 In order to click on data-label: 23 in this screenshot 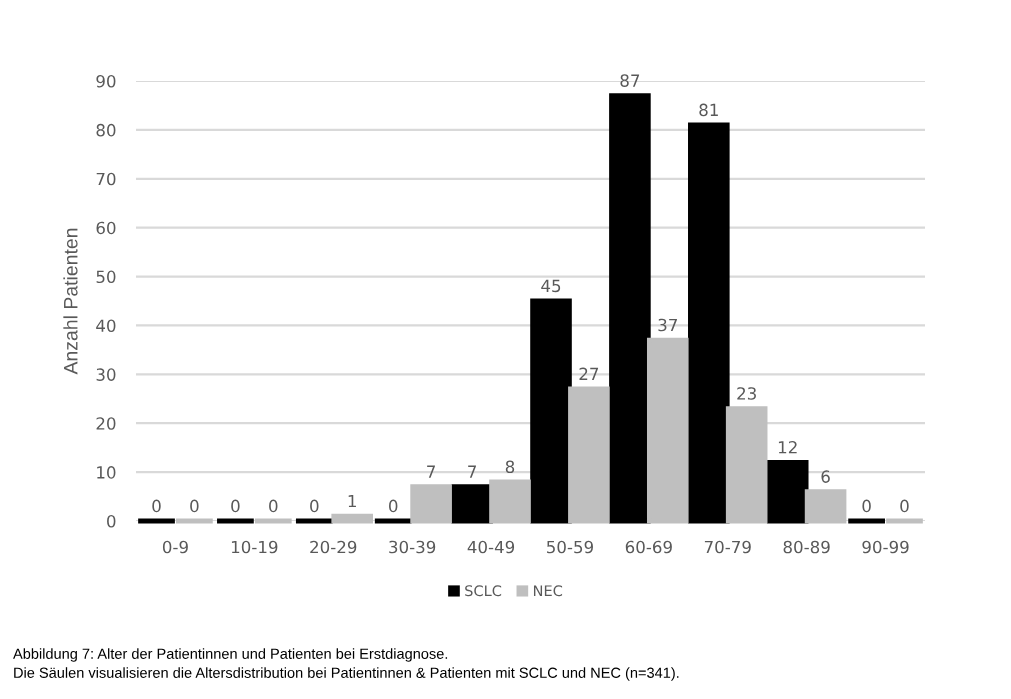, I will do `click(746, 393)`.